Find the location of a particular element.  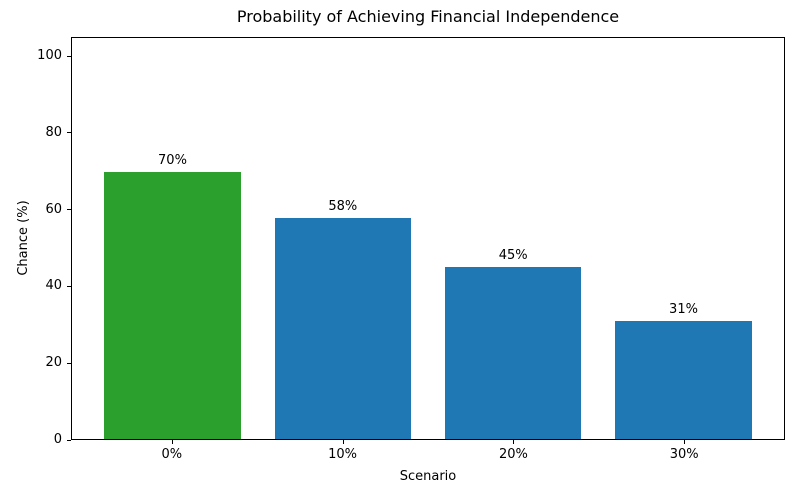

x-tick-label: 30% is located at coordinates (684, 454).